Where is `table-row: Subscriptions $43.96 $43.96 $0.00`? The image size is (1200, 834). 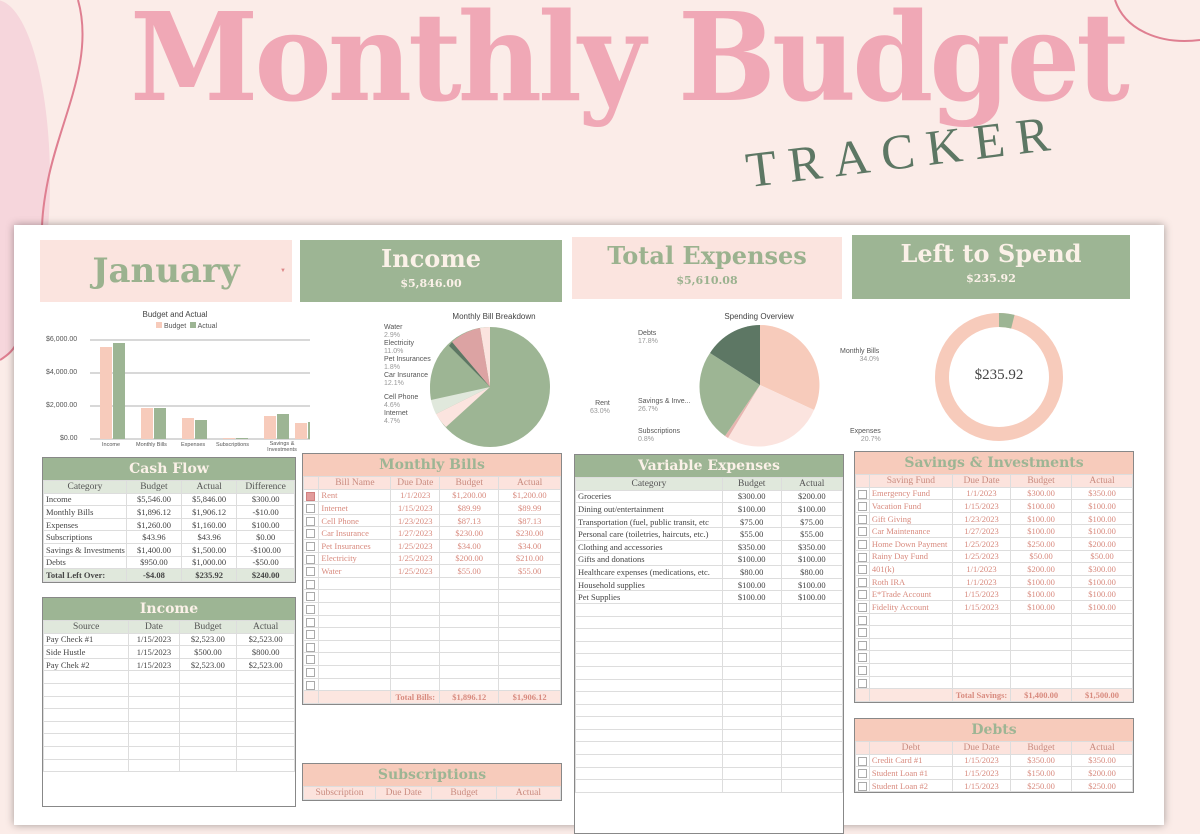 table-row: Subscriptions $43.96 $43.96 $0.00 is located at coordinates (169, 537).